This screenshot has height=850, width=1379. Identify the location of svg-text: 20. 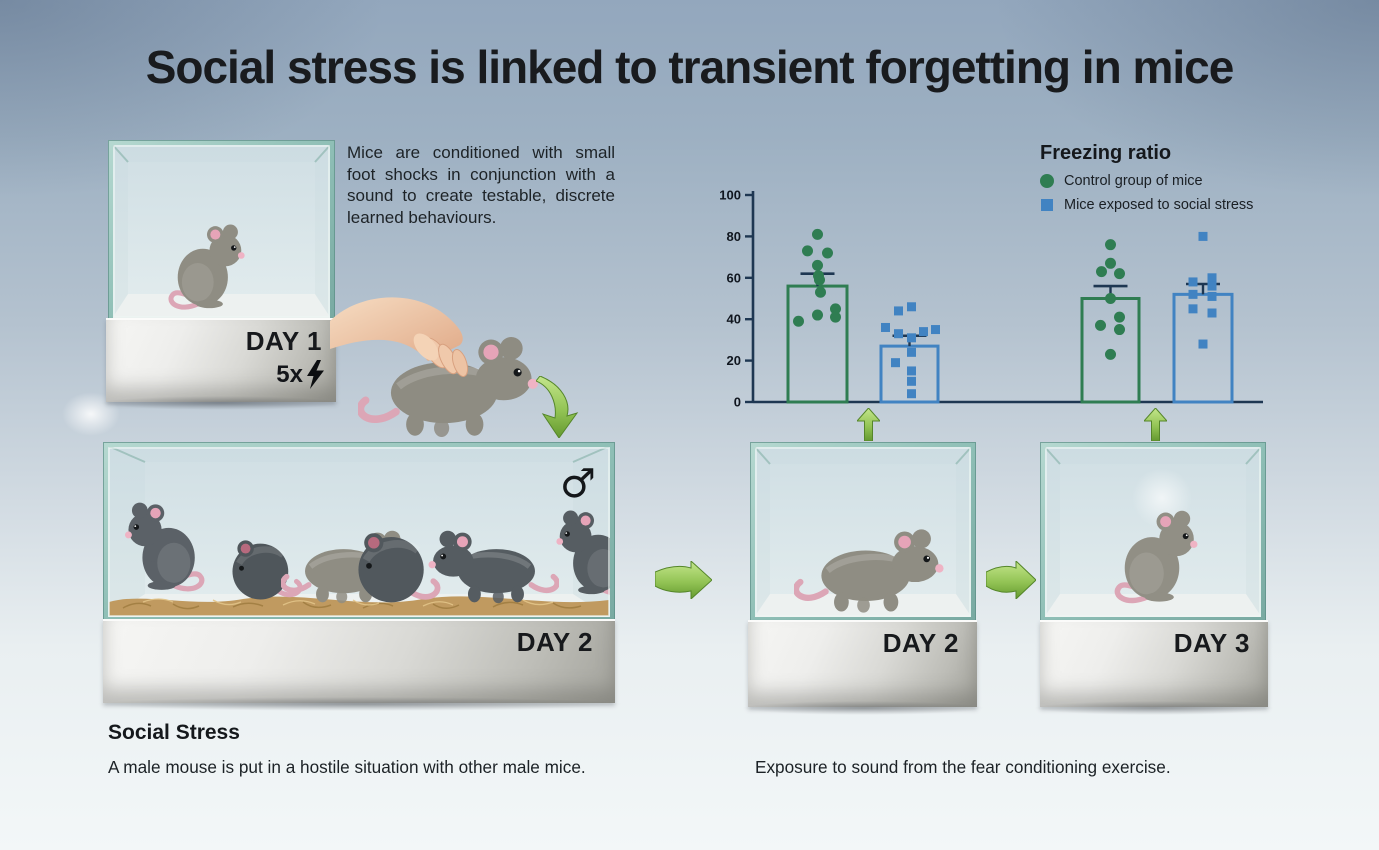
(734, 360).